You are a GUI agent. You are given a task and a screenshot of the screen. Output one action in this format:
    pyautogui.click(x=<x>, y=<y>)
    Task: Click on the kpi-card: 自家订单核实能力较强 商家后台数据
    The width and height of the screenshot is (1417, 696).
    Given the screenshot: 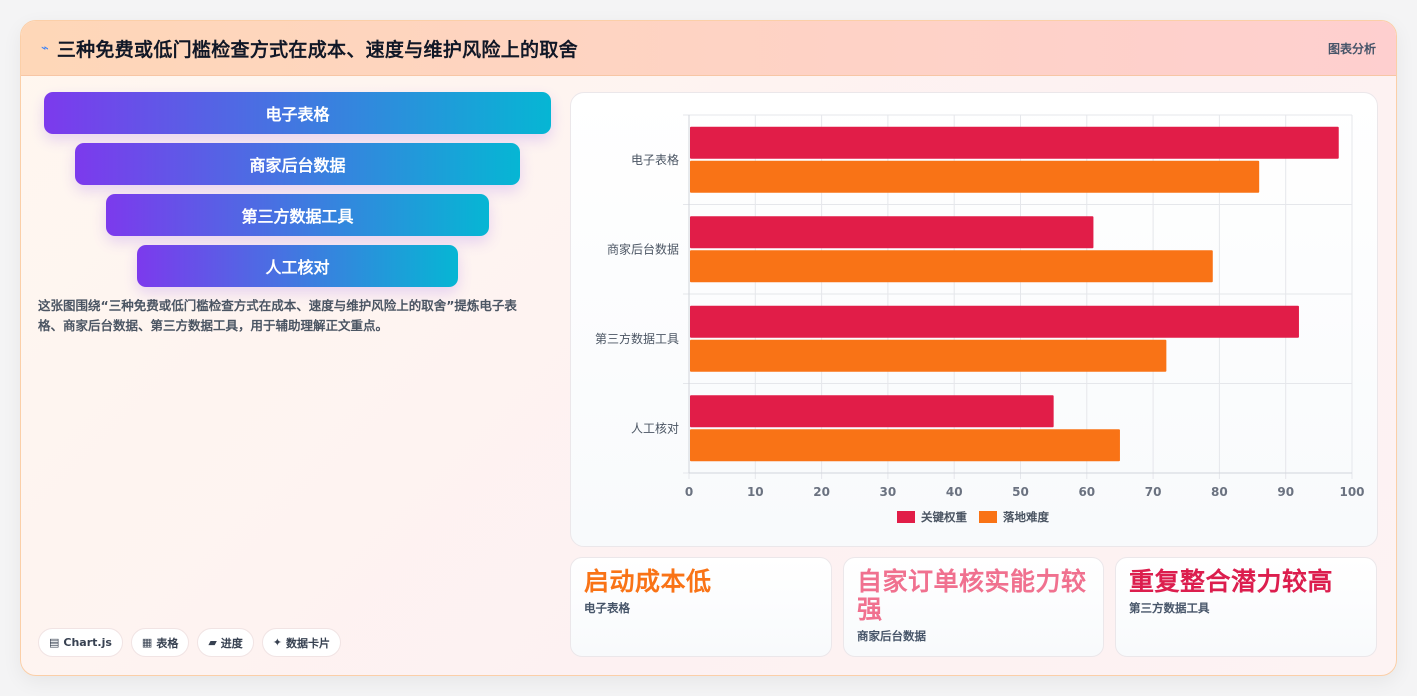 What is the action you would take?
    pyautogui.click(x=973, y=607)
    